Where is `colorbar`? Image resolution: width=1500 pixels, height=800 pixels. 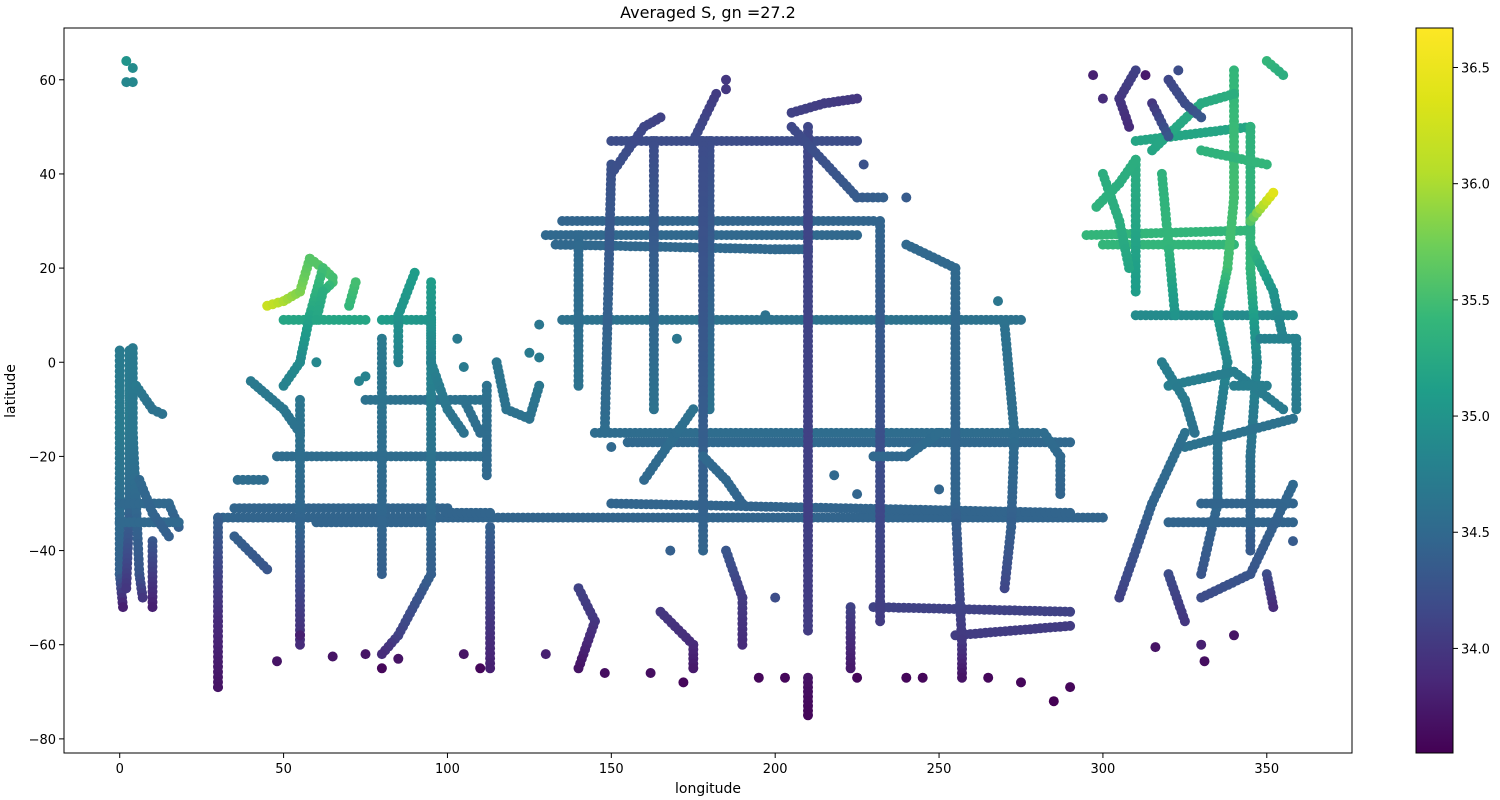
colorbar is located at coordinates (1434, 390).